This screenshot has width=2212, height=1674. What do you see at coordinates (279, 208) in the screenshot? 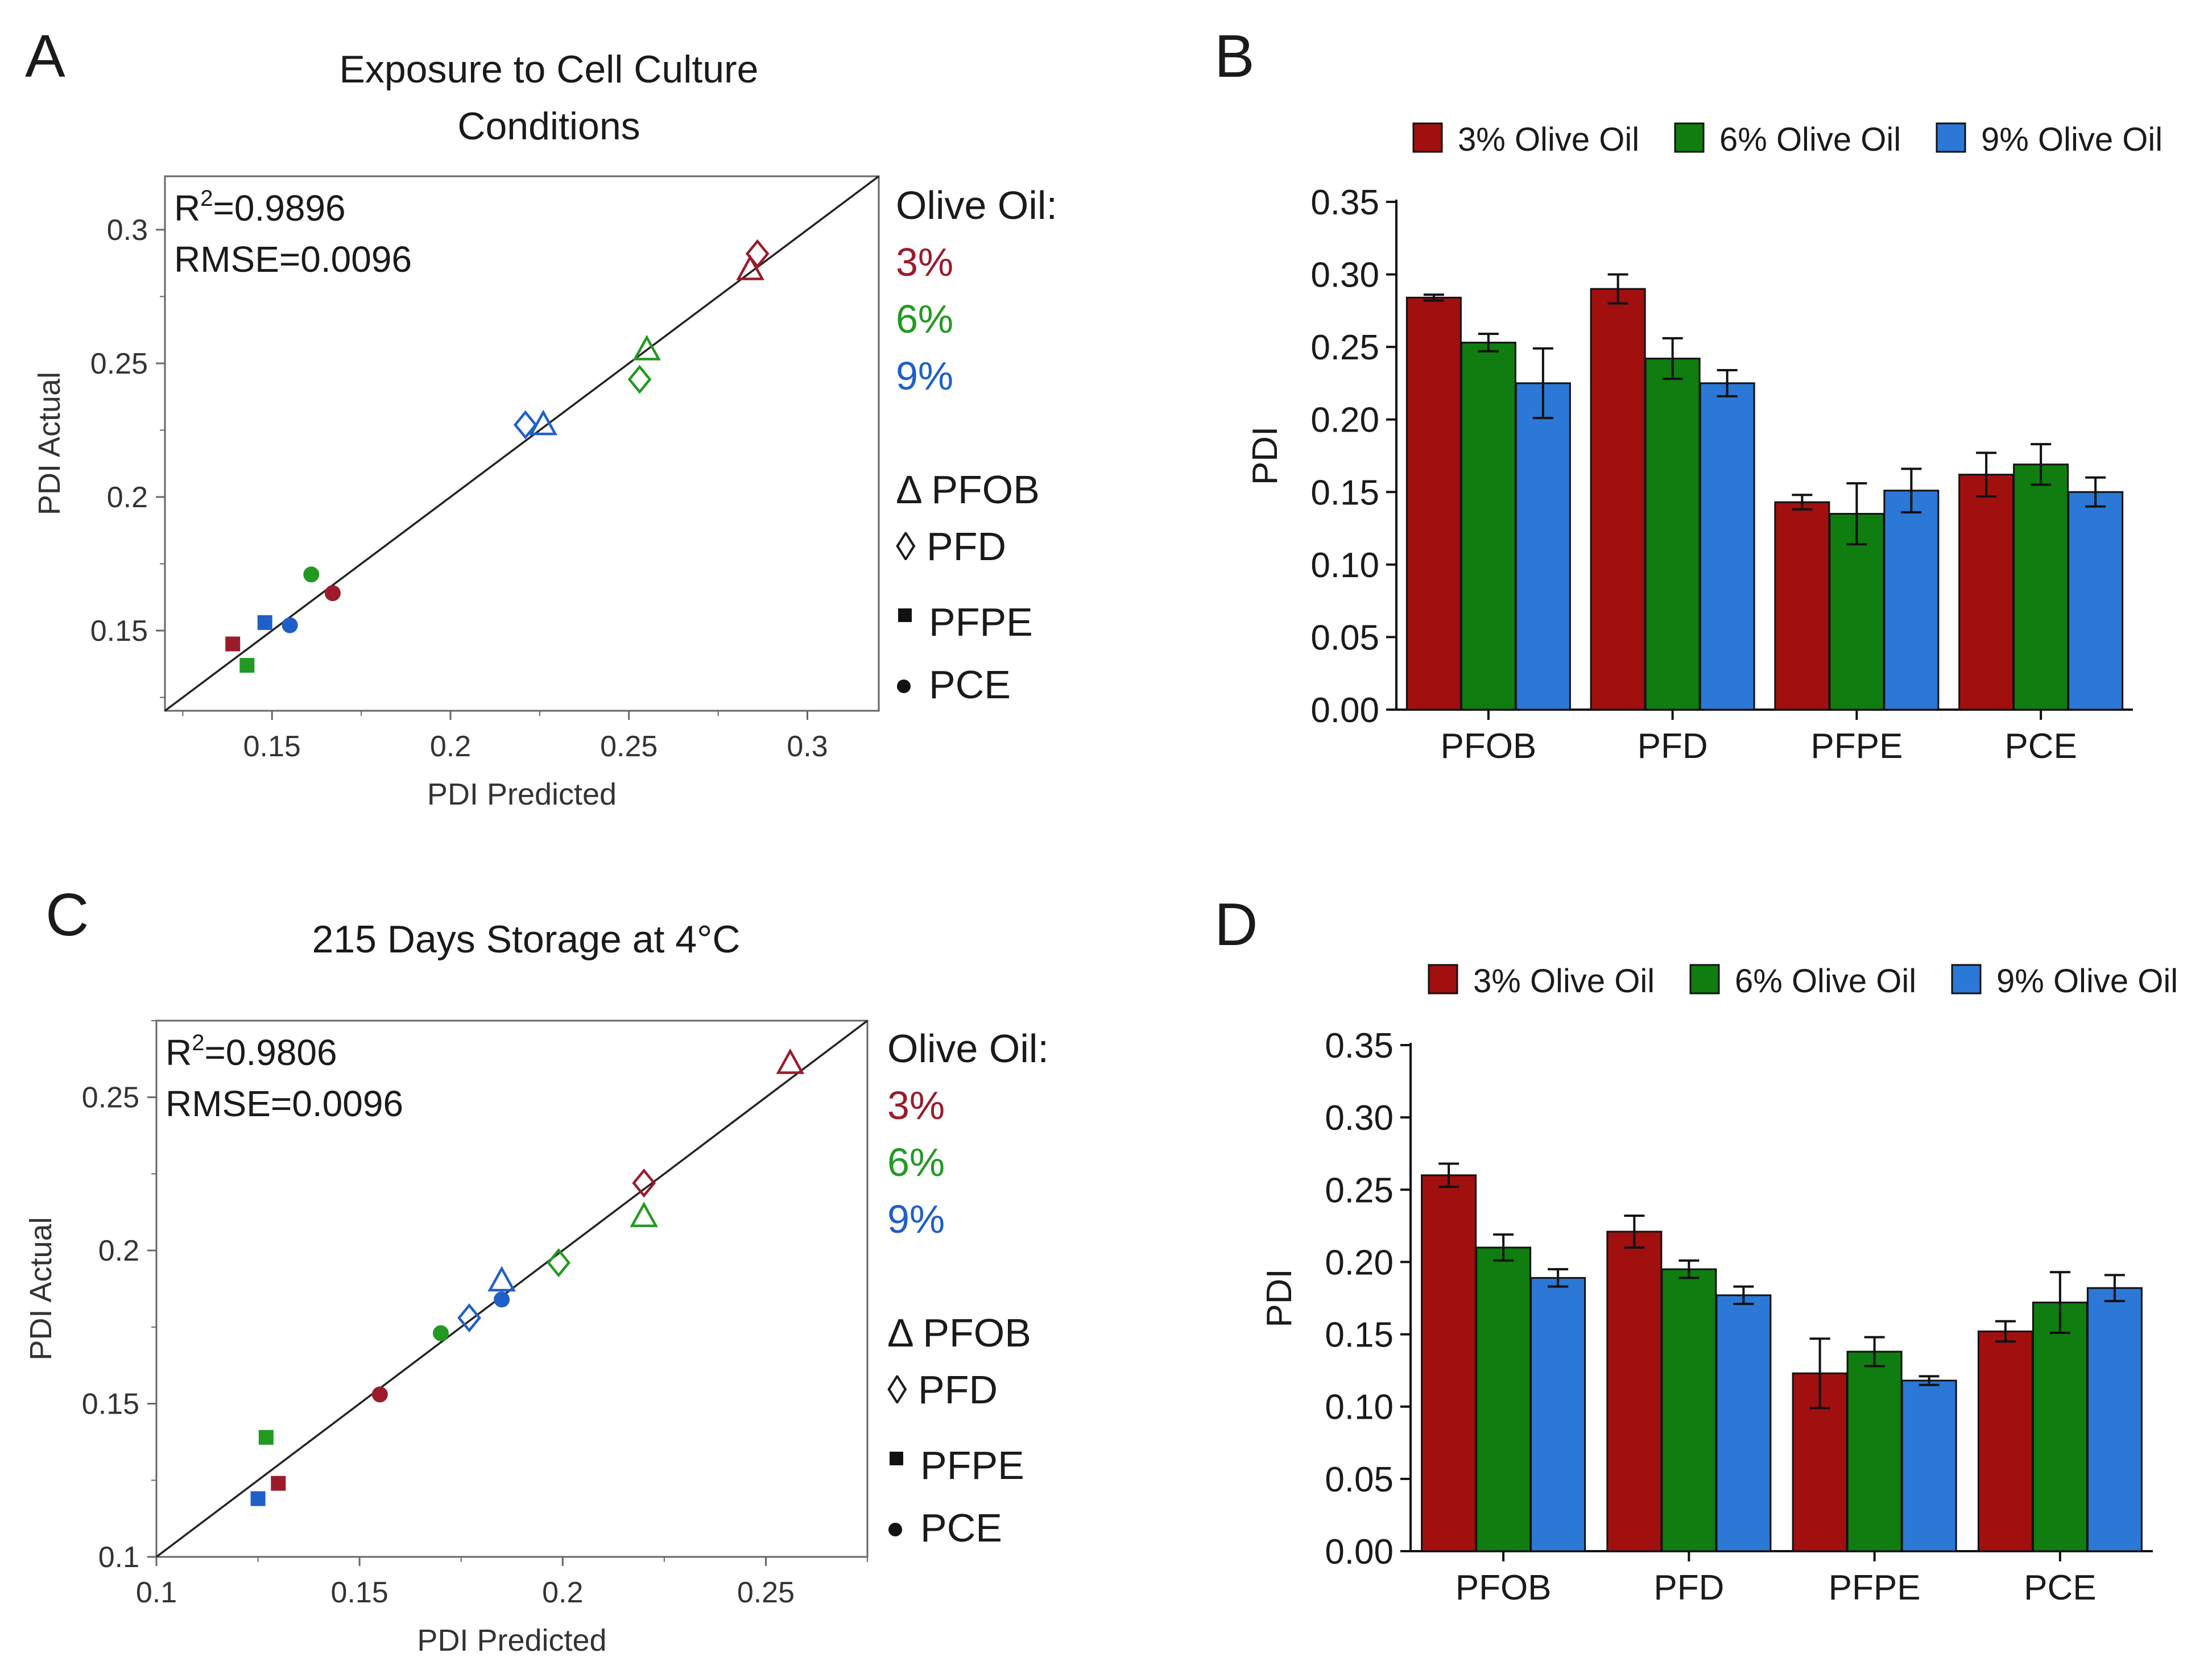
I see `r-squared-value: =0.9896` at bounding box center [279, 208].